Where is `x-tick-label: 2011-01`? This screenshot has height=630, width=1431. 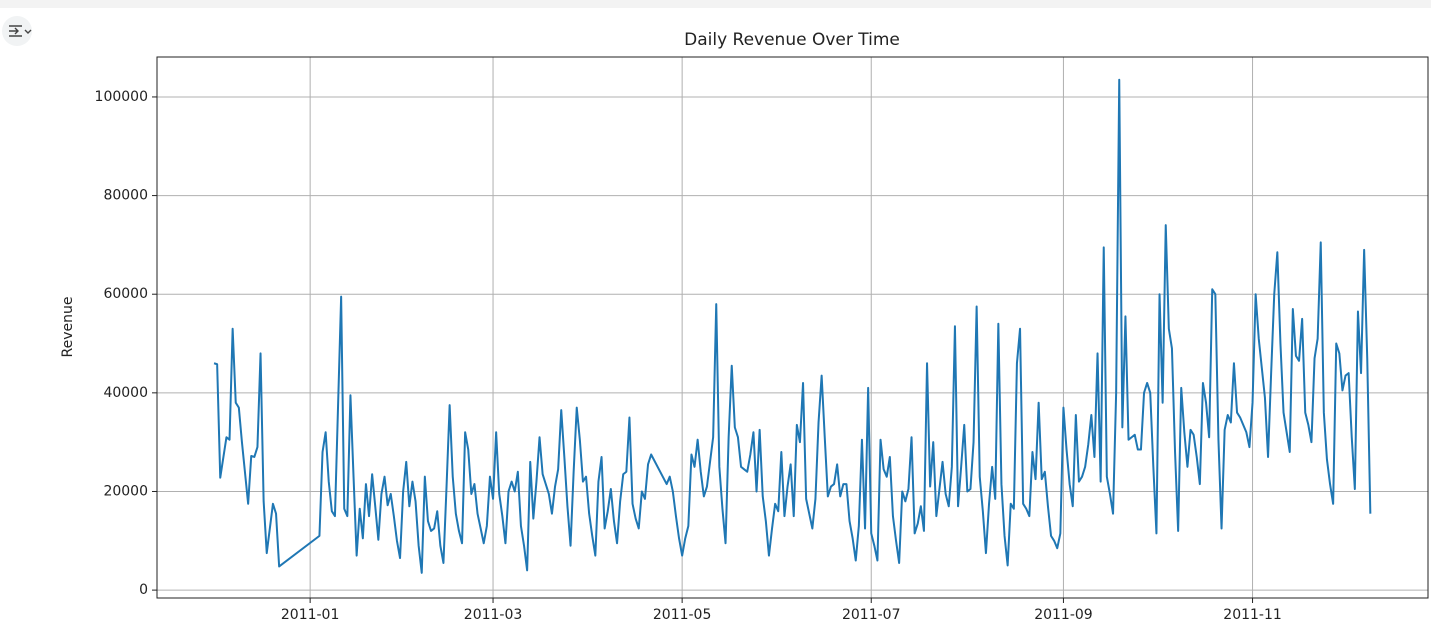 x-tick-label: 2011-01 is located at coordinates (310, 615).